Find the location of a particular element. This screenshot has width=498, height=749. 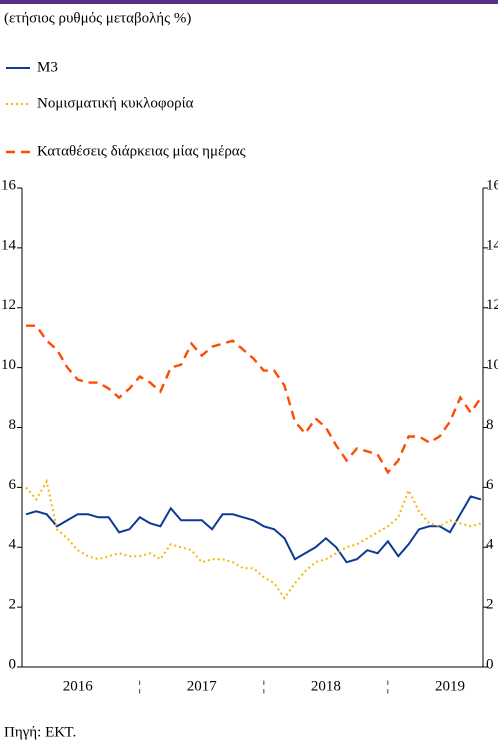

x-tick-label: 2019 is located at coordinates (450, 686).